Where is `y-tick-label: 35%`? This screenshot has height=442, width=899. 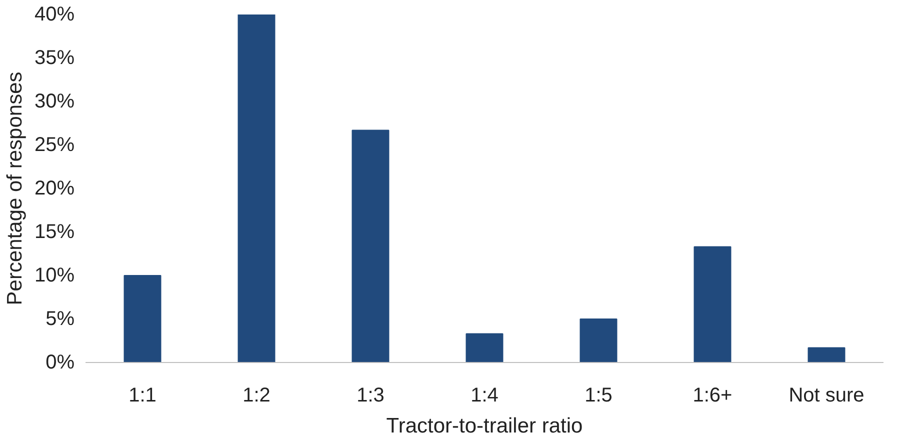 y-tick-label: 35% is located at coordinates (54, 58).